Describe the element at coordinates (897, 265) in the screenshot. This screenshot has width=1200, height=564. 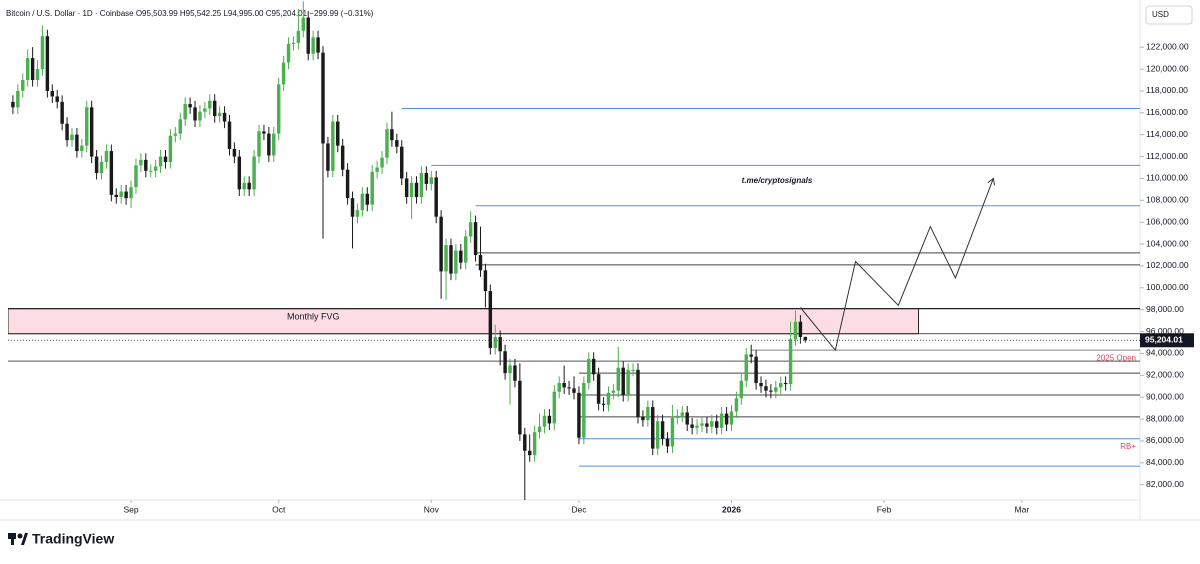
I see `projection-path` at that location.